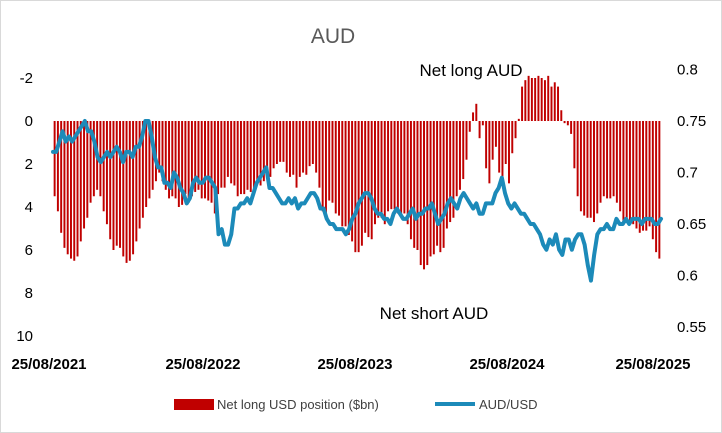 The image size is (722, 433). What do you see at coordinates (29, 250) in the screenshot?
I see `left-axis-tick: 6` at bounding box center [29, 250].